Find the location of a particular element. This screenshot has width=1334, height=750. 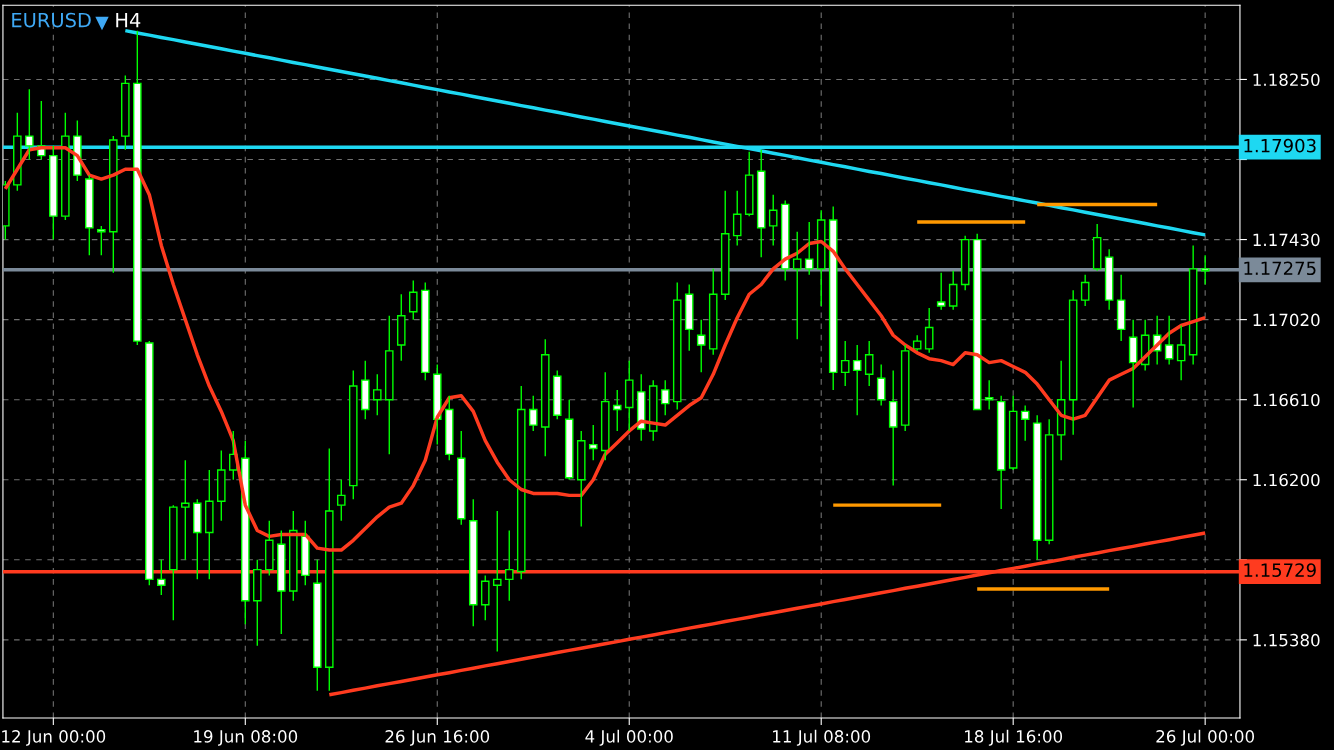

y-tick-label: 1.16200 is located at coordinates (1286, 480).